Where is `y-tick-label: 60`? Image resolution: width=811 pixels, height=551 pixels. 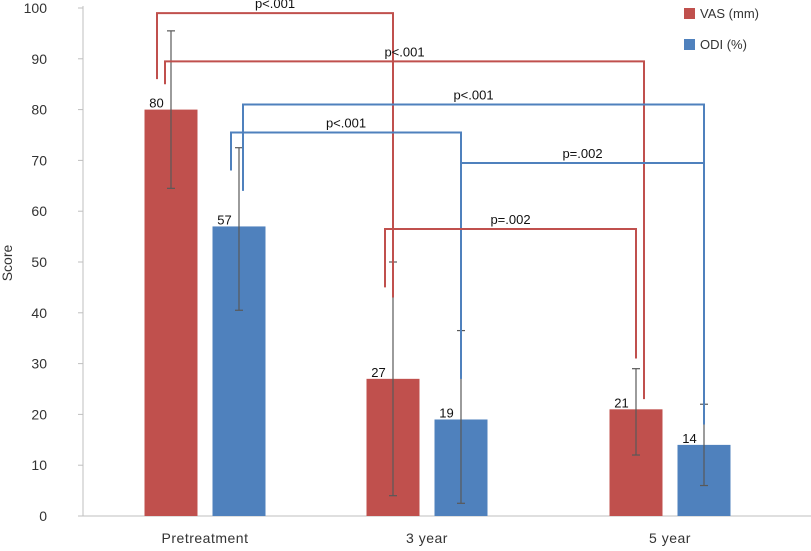
y-tick-label: 60 is located at coordinates (39, 211).